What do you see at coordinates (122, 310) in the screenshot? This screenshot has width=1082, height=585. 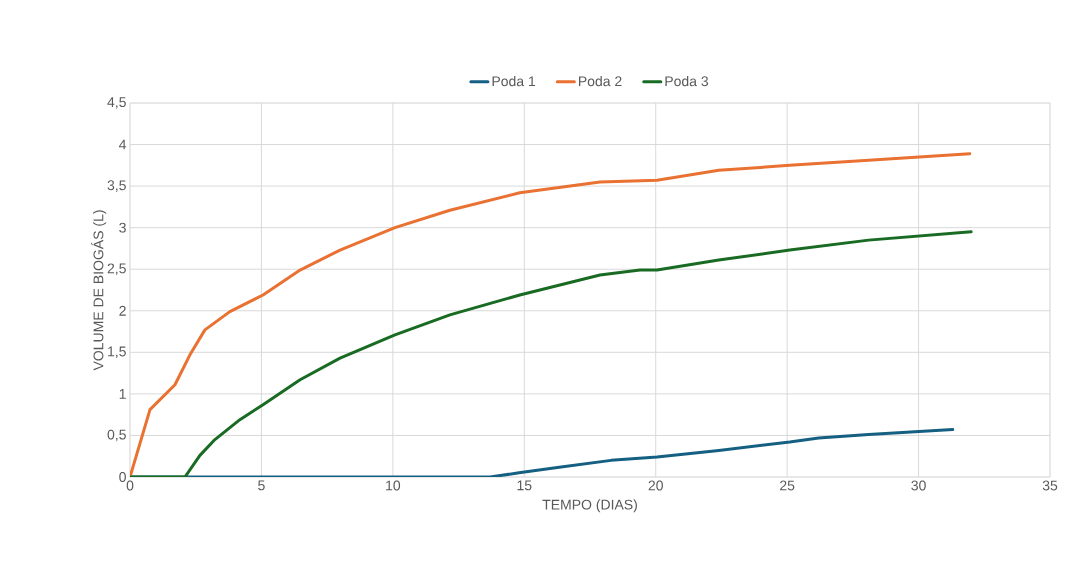 I see `y-tick-label: 2` at bounding box center [122, 310].